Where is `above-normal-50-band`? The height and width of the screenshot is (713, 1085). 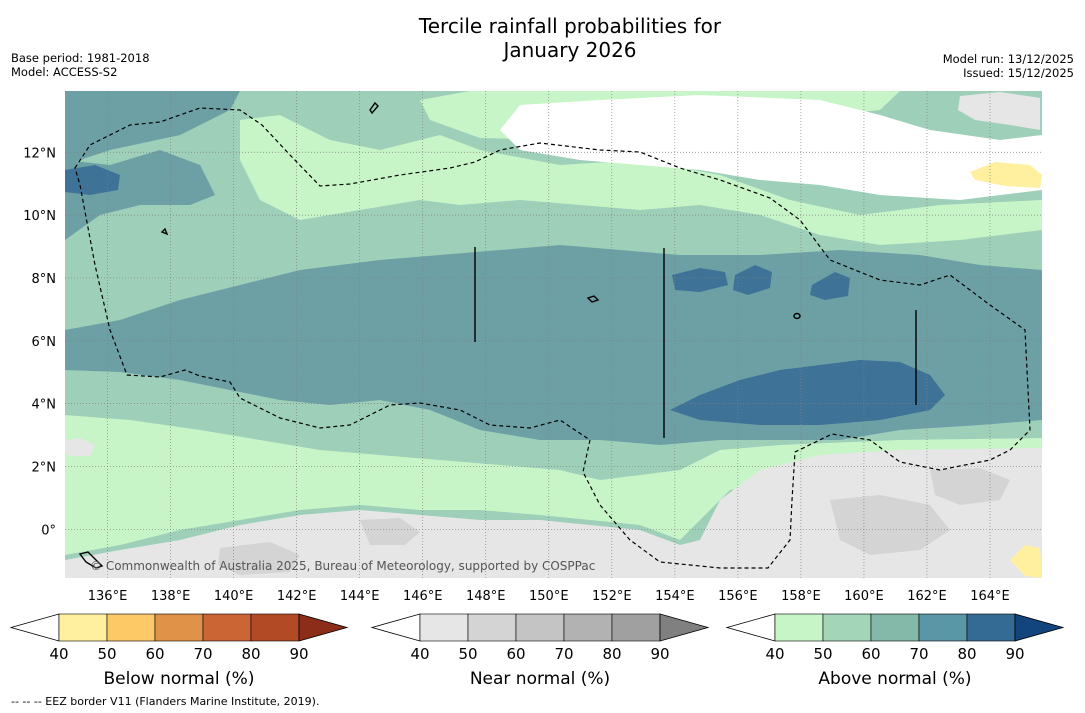
above-normal-50-band is located at coordinates (641, 180).